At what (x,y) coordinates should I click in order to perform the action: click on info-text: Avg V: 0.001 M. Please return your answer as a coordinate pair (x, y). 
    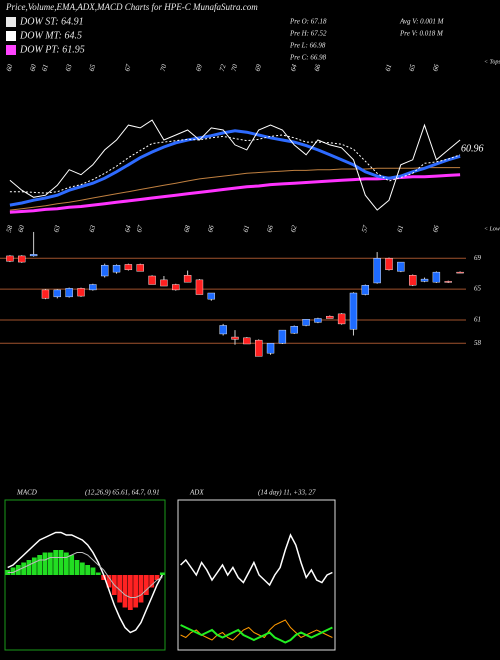
    Looking at the image, I should click on (422, 22).